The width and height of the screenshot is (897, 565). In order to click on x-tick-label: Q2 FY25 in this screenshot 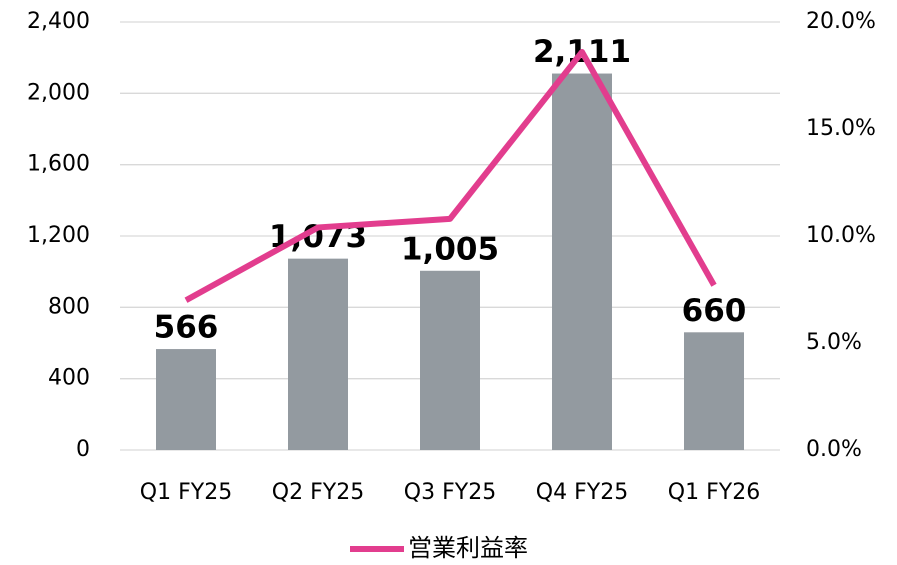, I will do `click(318, 492)`.